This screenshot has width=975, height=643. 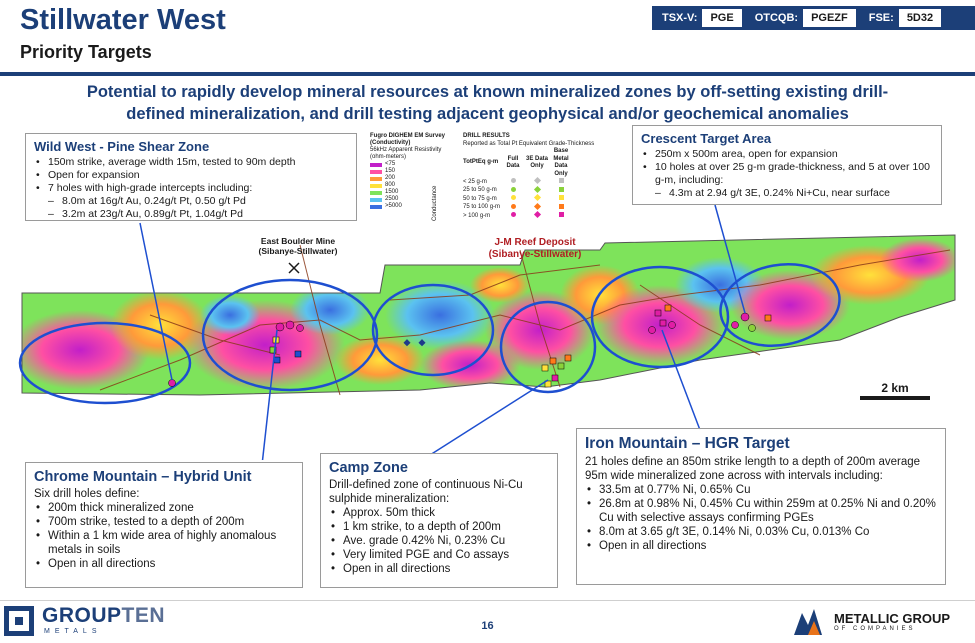 I want to click on em-legend-subtitle: (ohm-meters), so click(x=388, y=157).